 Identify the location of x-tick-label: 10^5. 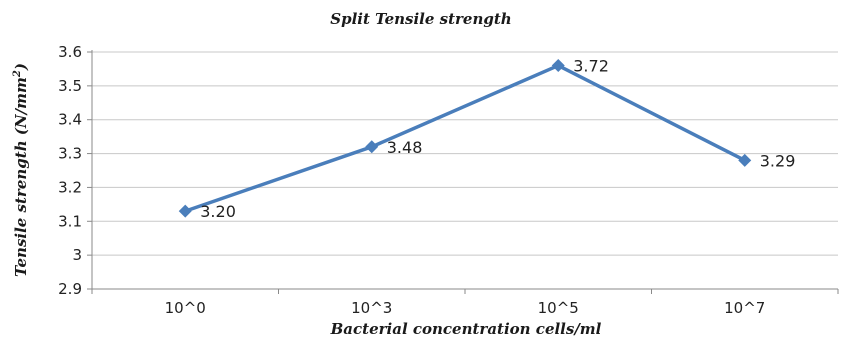
(558, 308).